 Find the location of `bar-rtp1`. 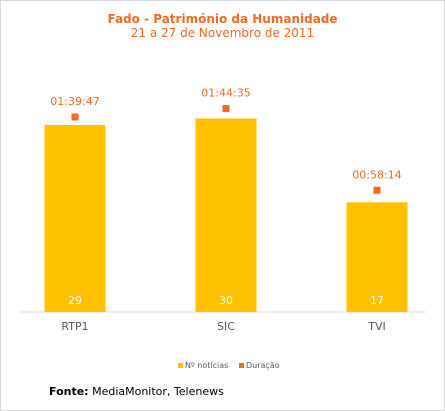

bar-rtp1 is located at coordinates (75, 218).